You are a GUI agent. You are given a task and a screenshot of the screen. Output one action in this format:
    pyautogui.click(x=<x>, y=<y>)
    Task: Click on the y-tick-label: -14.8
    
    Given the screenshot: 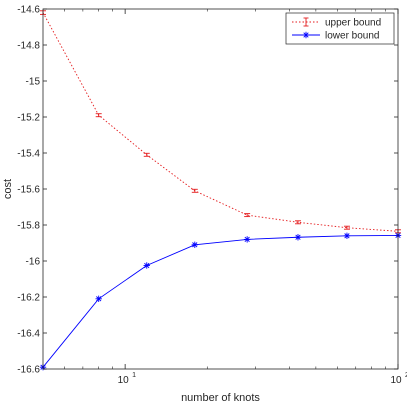 What is the action you would take?
    pyautogui.click(x=28, y=46)
    